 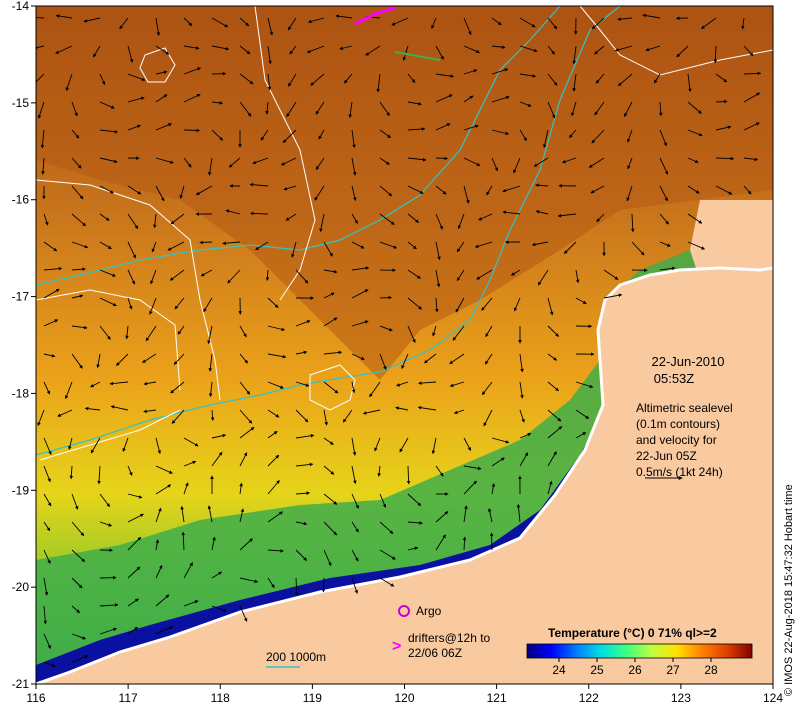 I want to click on depth-contour-label: 200 1000m, so click(x=296, y=657).